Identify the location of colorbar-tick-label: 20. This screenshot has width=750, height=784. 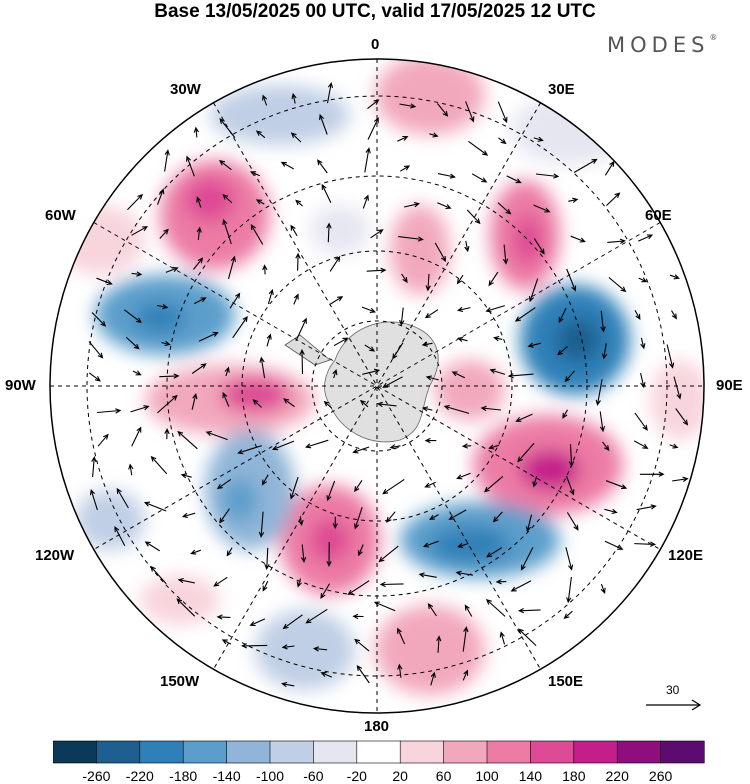
(400, 776).